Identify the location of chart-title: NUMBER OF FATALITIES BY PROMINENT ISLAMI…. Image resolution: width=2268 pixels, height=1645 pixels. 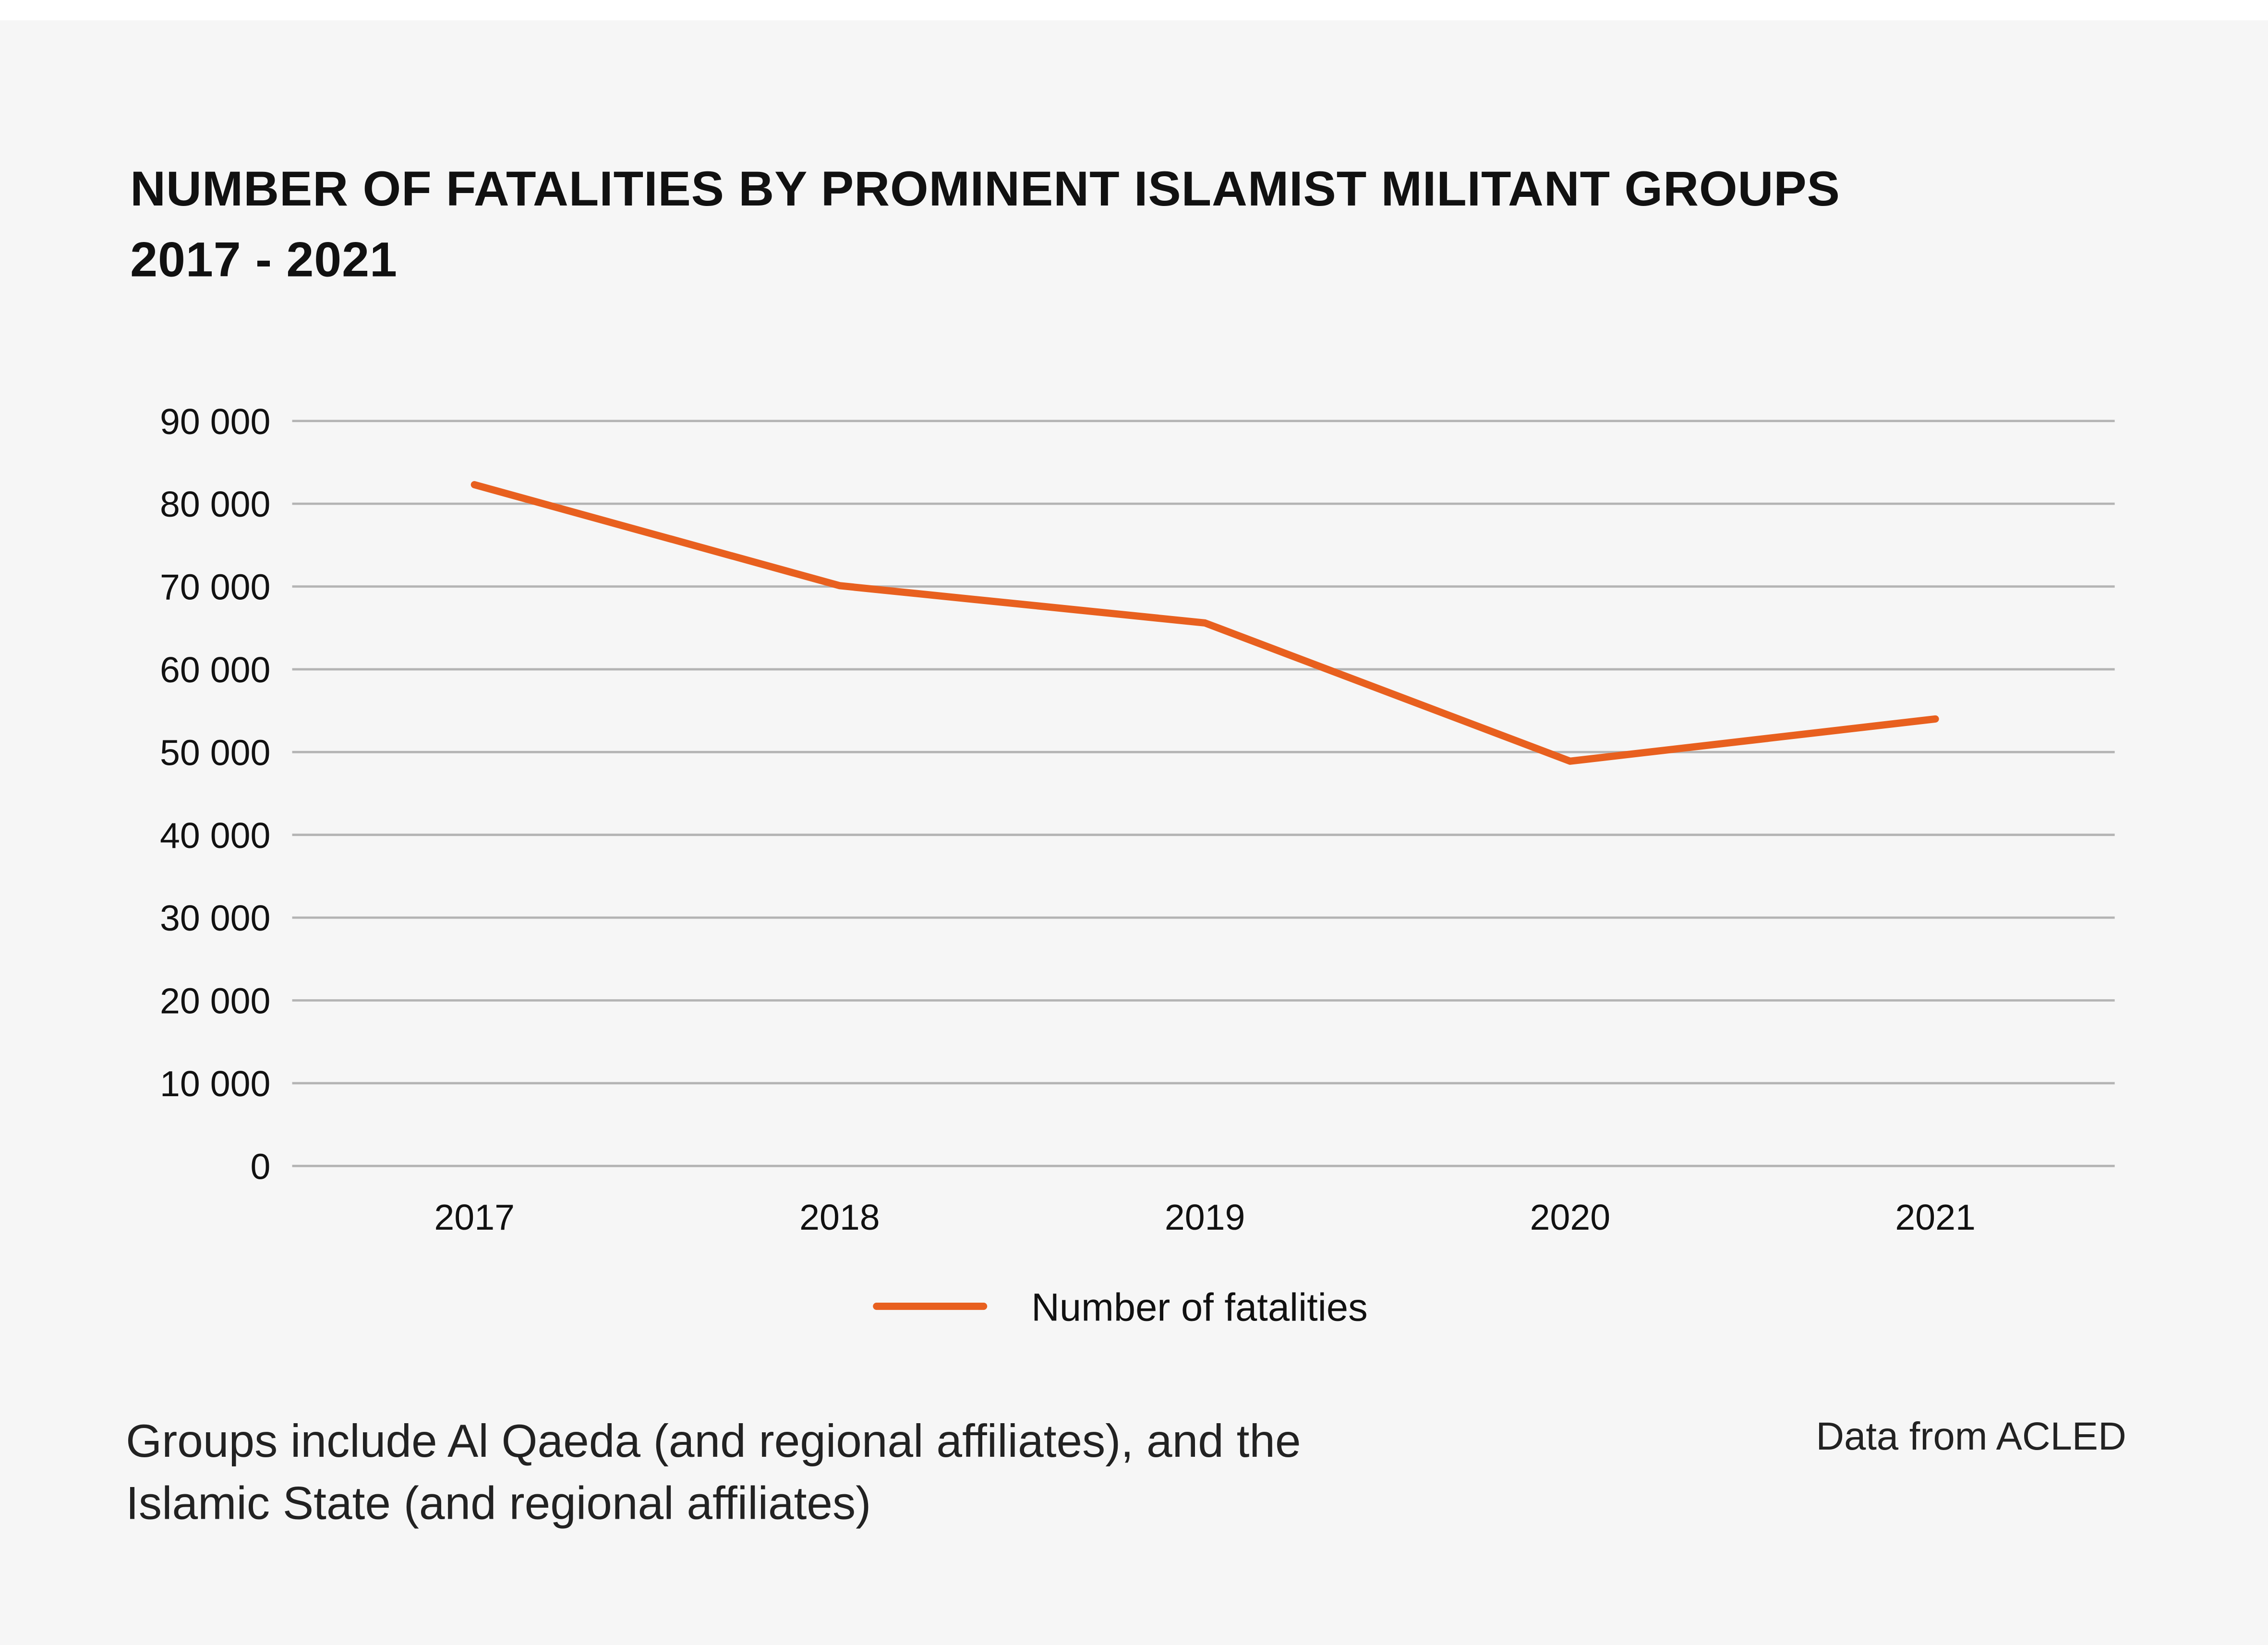
(985, 189).